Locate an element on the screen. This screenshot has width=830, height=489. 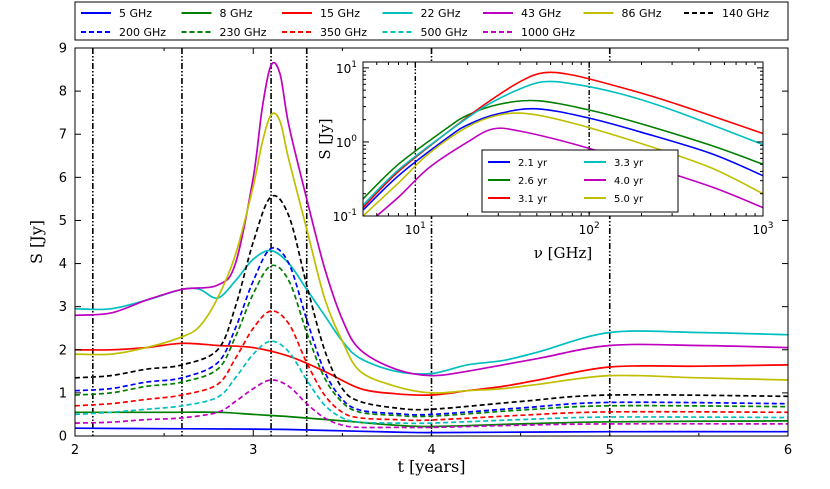
main-legend-label-9: 350 GHz is located at coordinates (343, 32).